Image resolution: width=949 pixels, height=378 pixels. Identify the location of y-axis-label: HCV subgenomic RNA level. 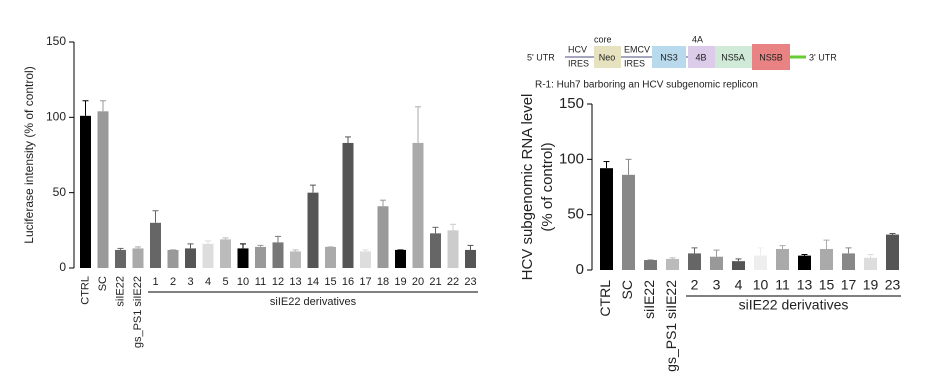
(527, 187).